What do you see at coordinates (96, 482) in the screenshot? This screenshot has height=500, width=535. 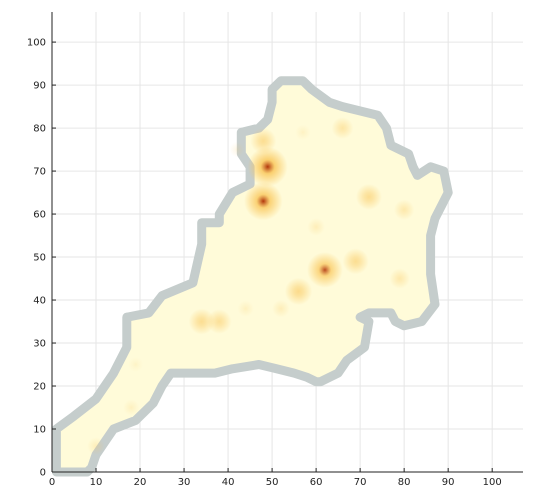 I see `x-tick-label: 10` at bounding box center [96, 482].